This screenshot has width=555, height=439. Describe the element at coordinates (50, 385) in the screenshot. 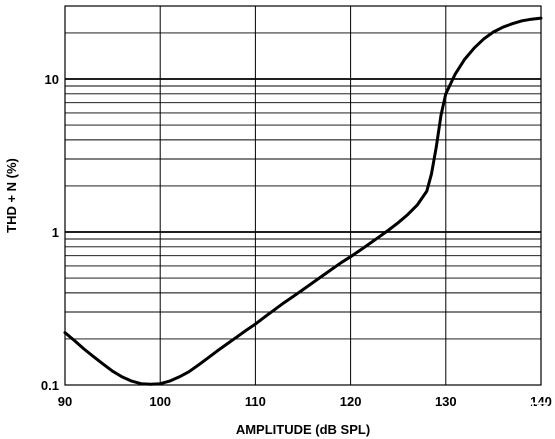

I see `y-tick-label: 0.1` at that location.